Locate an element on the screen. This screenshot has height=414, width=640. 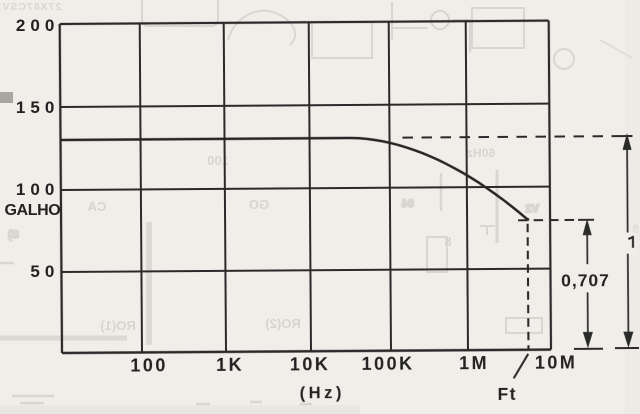
svg-text: 60Hz is located at coordinates (481, 153).